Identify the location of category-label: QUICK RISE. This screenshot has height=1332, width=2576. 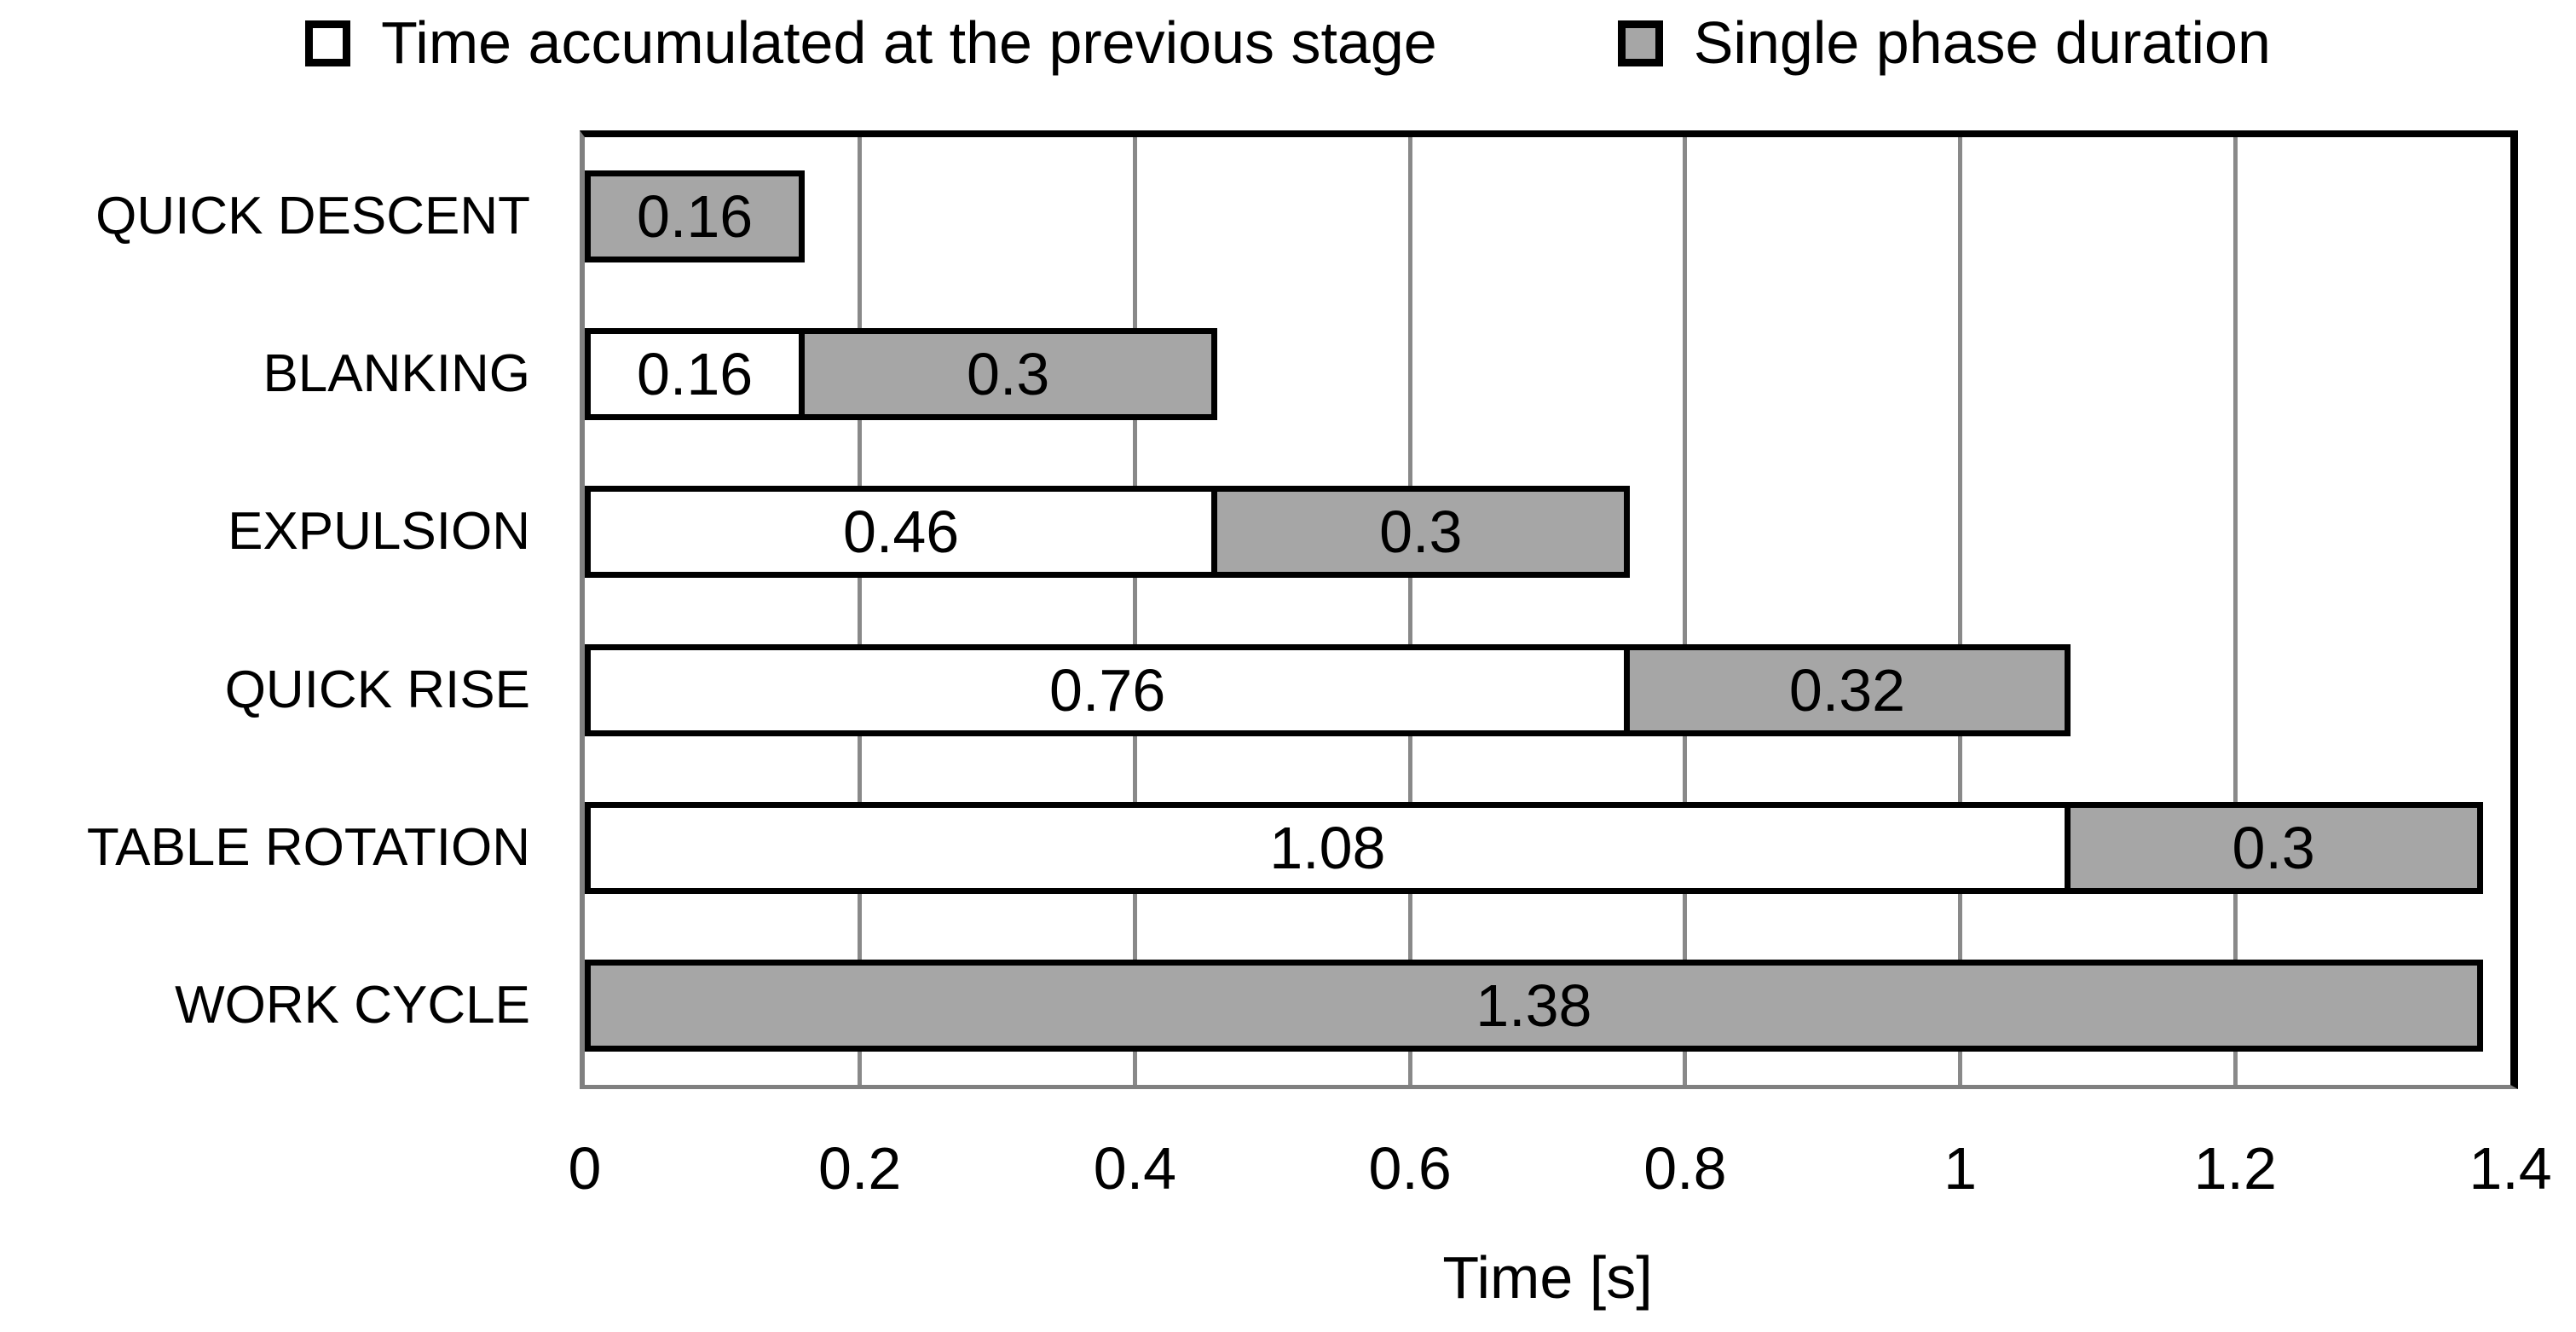
(377, 689).